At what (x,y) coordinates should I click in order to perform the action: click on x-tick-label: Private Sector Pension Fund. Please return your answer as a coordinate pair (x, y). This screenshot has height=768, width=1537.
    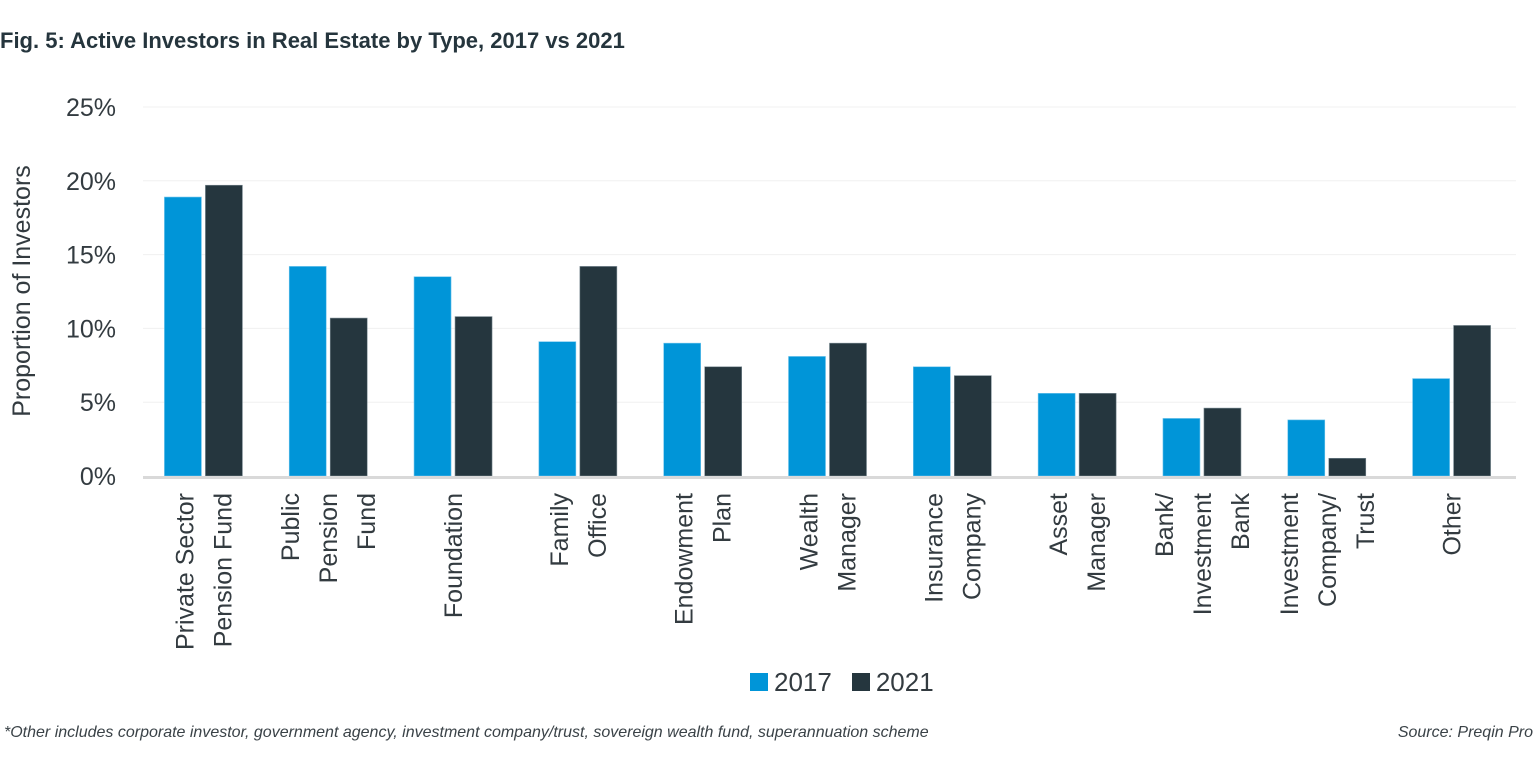
    Looking at the image, I should click on (204, 571).